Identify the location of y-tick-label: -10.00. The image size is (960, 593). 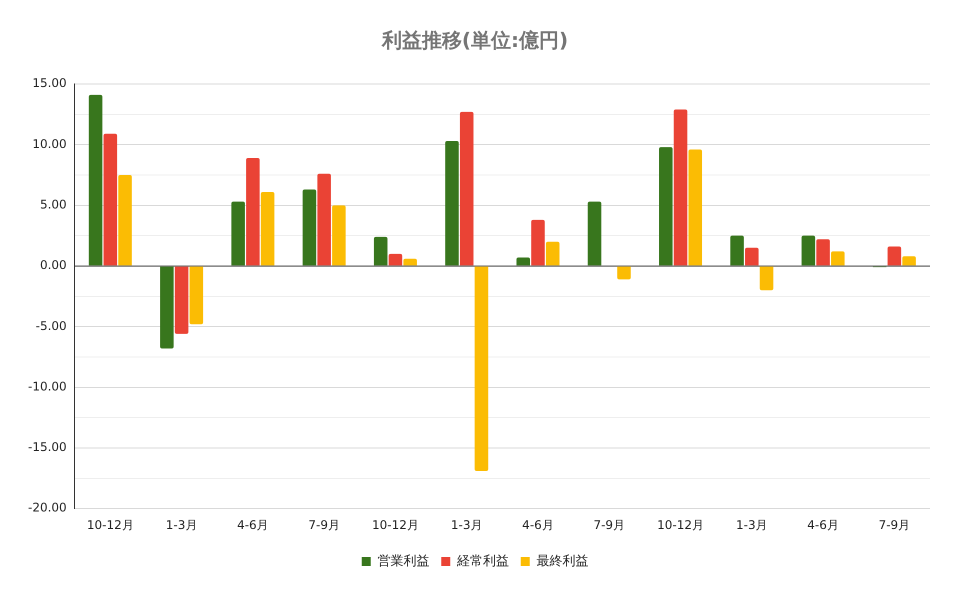
(47, 386).